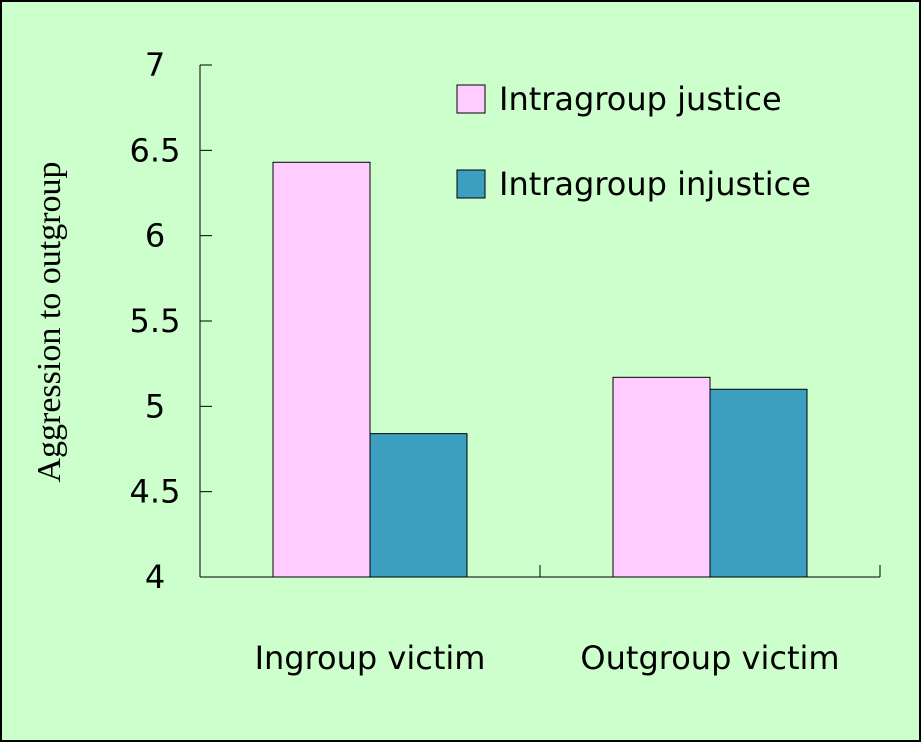 The image size is (921, 742). What do you see at coordinates (155, 321) in the screenshot?
I see `y-tick-label: 5.5` at bounding box center [155, 321].